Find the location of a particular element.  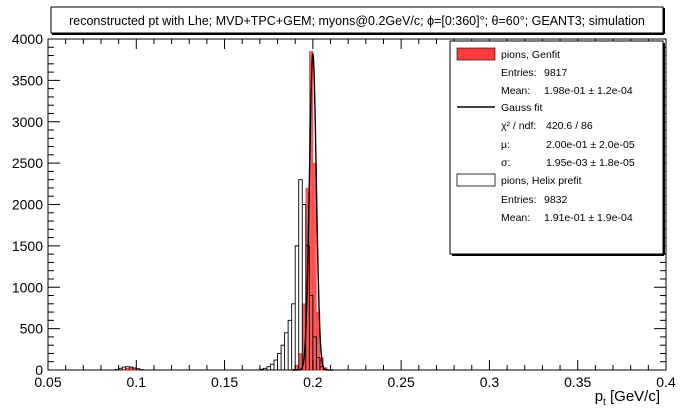

legend-stat-label: μ: is located at coordinates (505, 145).